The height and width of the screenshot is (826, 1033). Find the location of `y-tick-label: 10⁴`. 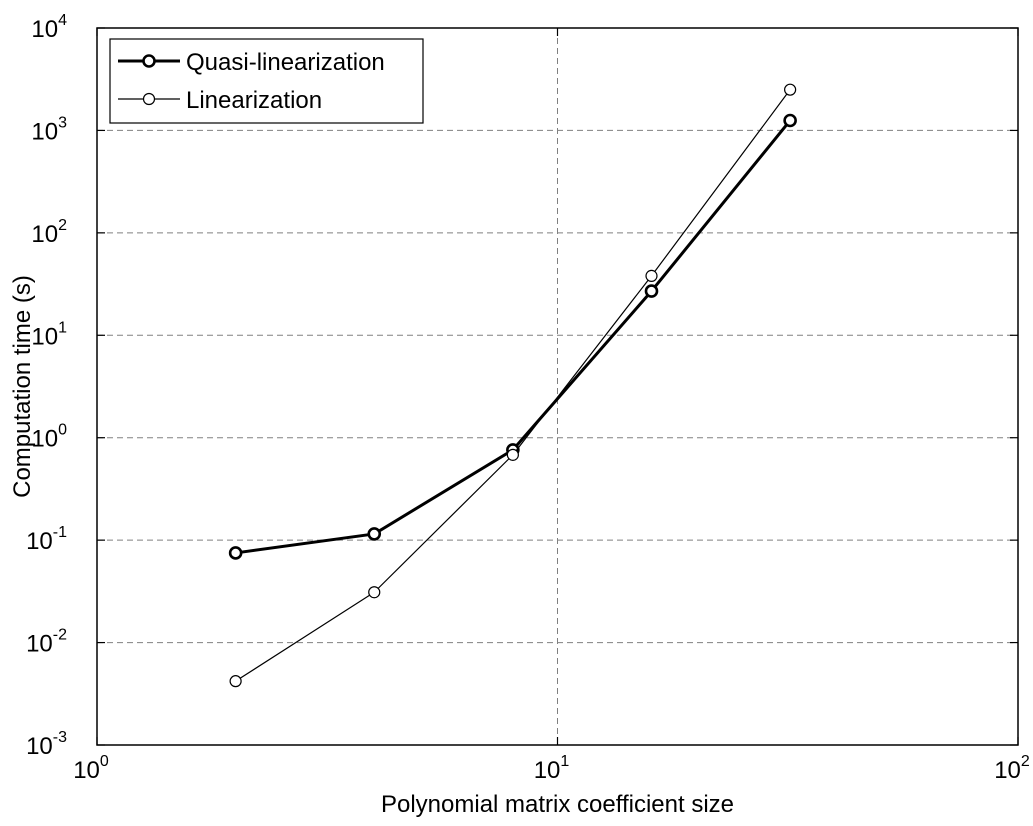

y-tick-label: 10⁴ is located at coordinates (49, 27).